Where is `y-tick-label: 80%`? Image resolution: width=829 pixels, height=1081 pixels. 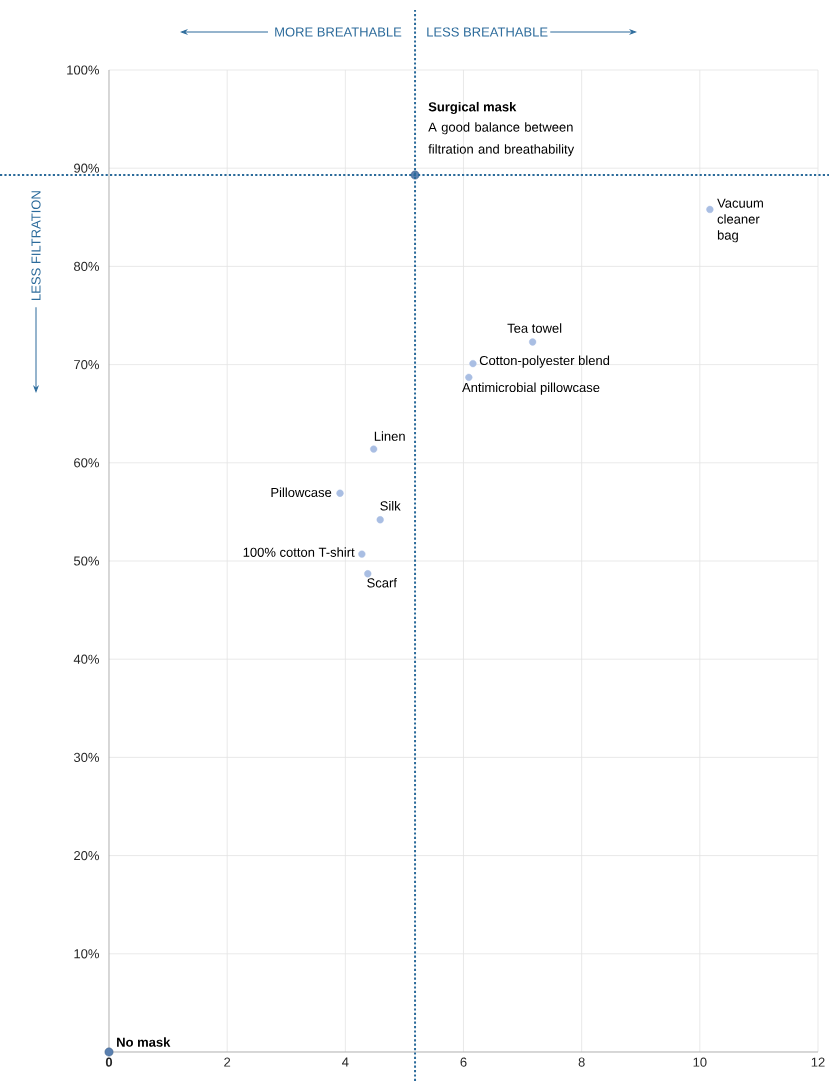 y-tick-label: 80% is located at coordinates (87, 266).